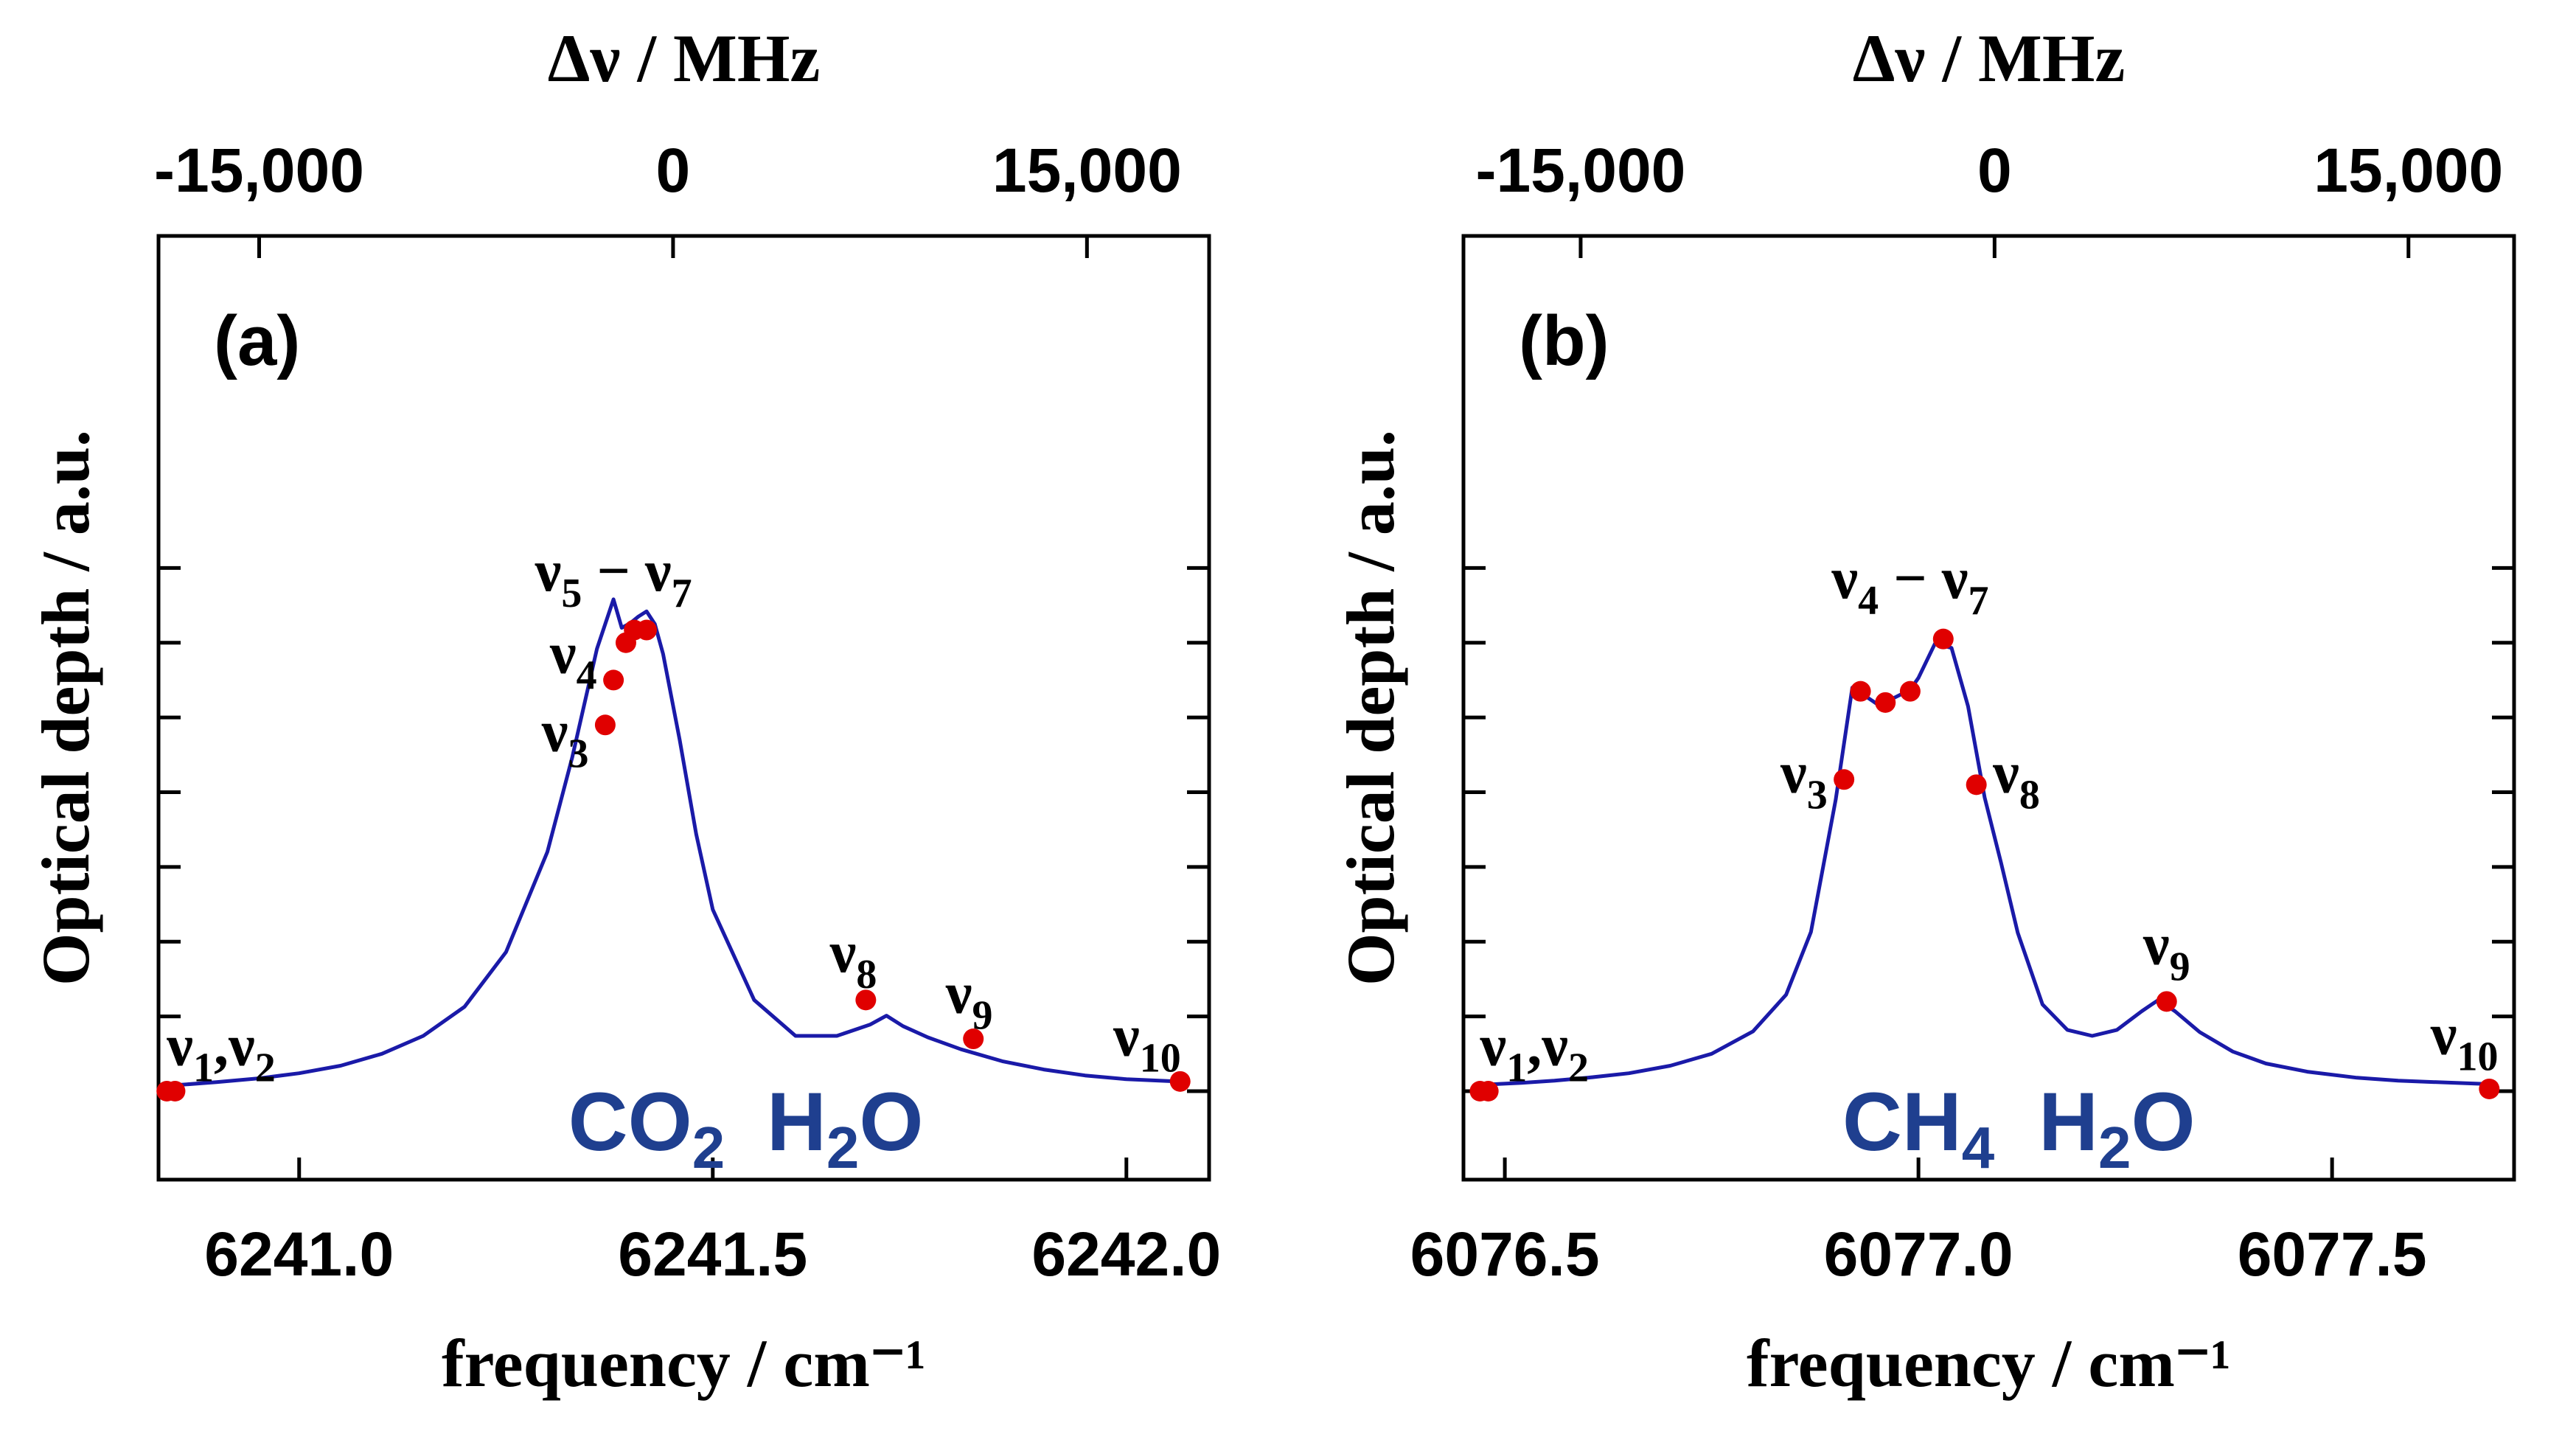 This screenshot has width=2576, height=1434. Describe the element at coordinates (1919, 1254) in the screenshot. I see `x-tick-label: 6077.0` at that location.